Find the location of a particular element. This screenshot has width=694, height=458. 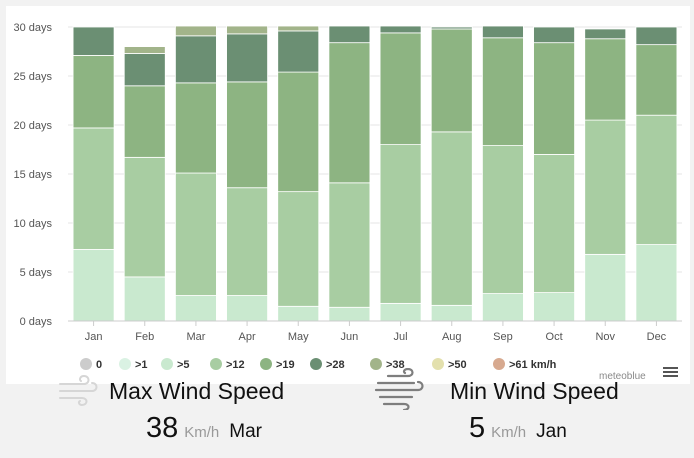

x-tick-label: Dec is located at coordinates (657, 337).